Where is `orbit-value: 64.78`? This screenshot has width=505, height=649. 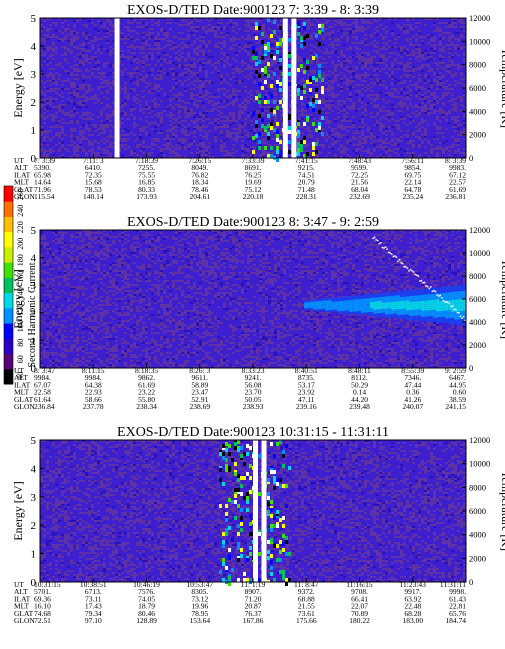
orbit-value: 64.78 is located at coordinates (412, 189).